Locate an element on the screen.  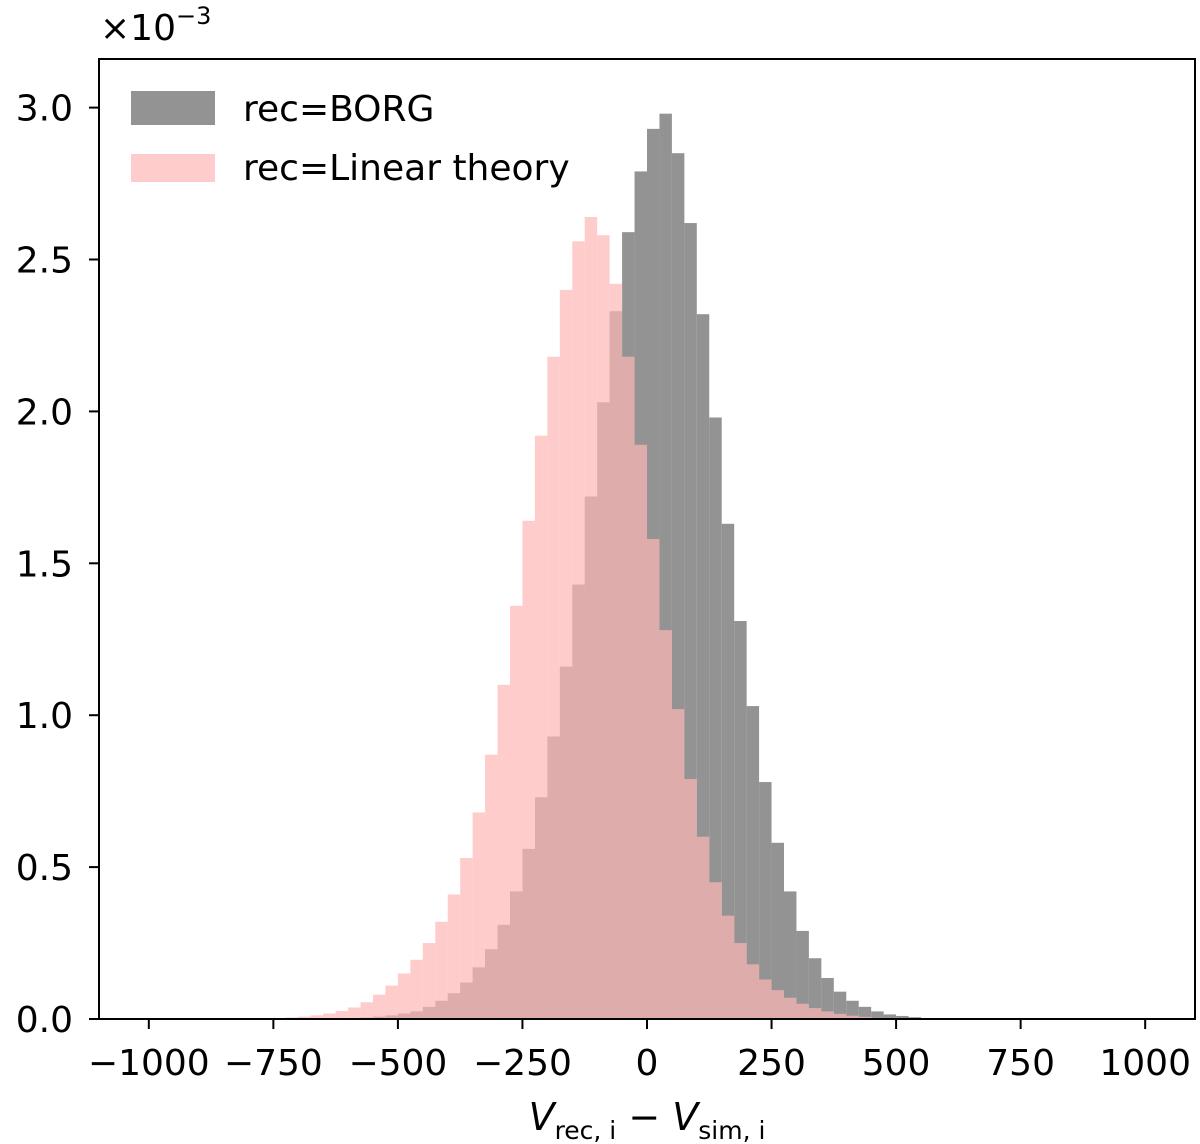
x-tick-label: −750 is located at coordinates (273, 1063).